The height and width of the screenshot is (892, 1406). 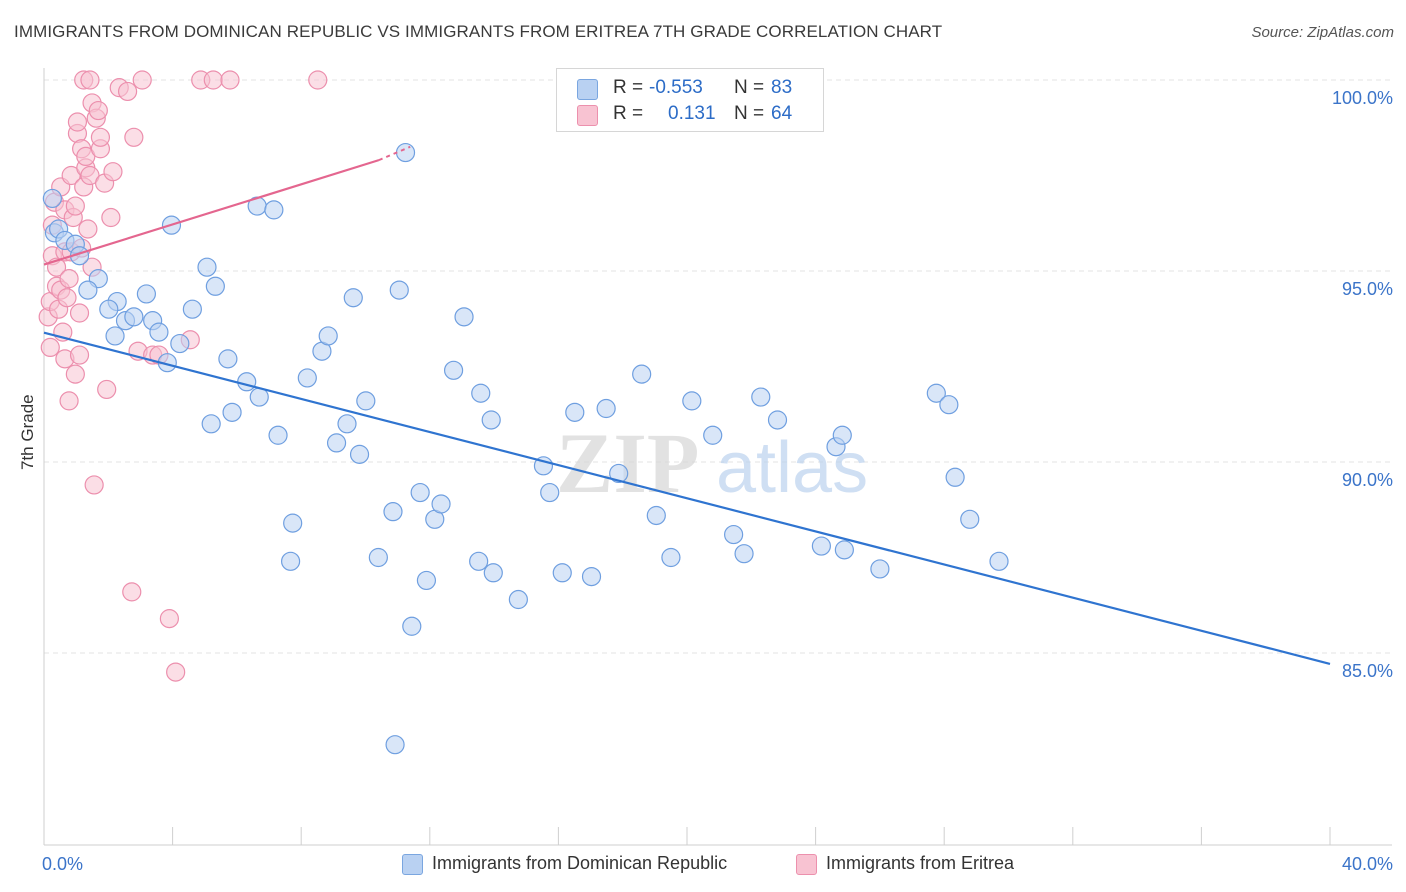 What do you see at coordinates (211, 212) in the screenshot?
I see `trend-line-eritrea` at bounding box center [211, 212].